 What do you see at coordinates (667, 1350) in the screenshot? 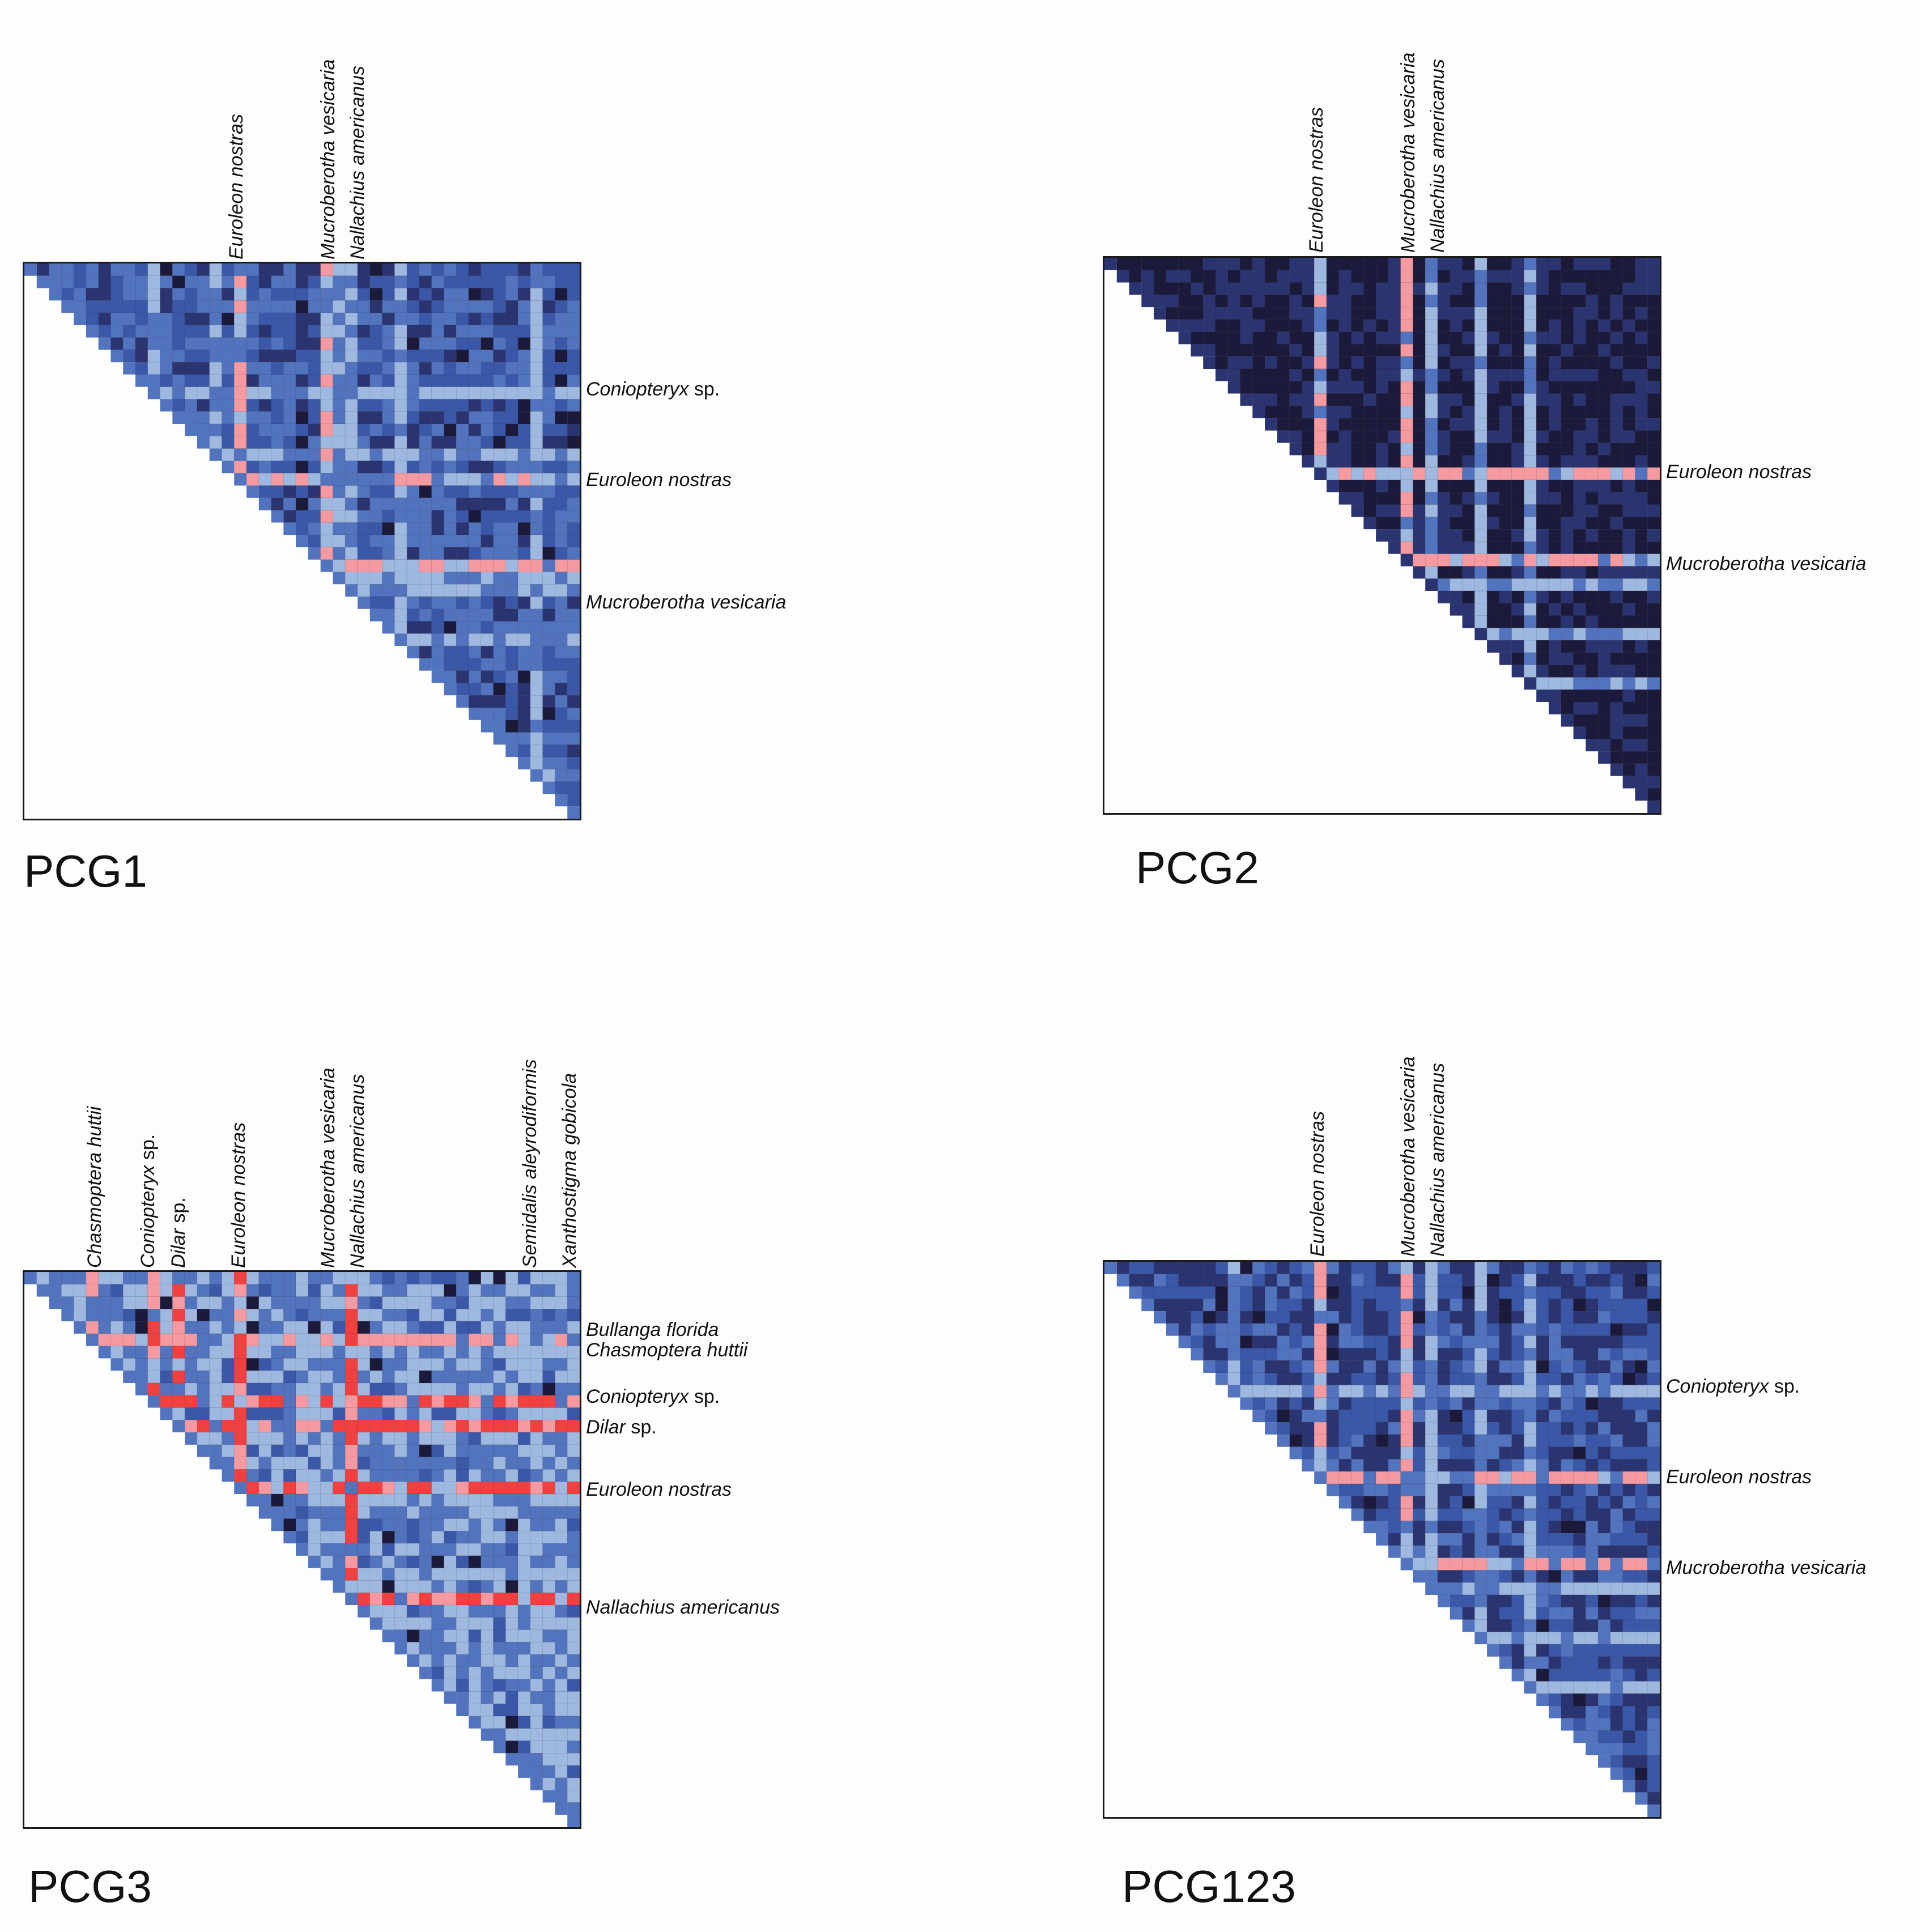
I see `row-label-pcg3: Chasmoptera huttii` at bounding box center [667, 1350].